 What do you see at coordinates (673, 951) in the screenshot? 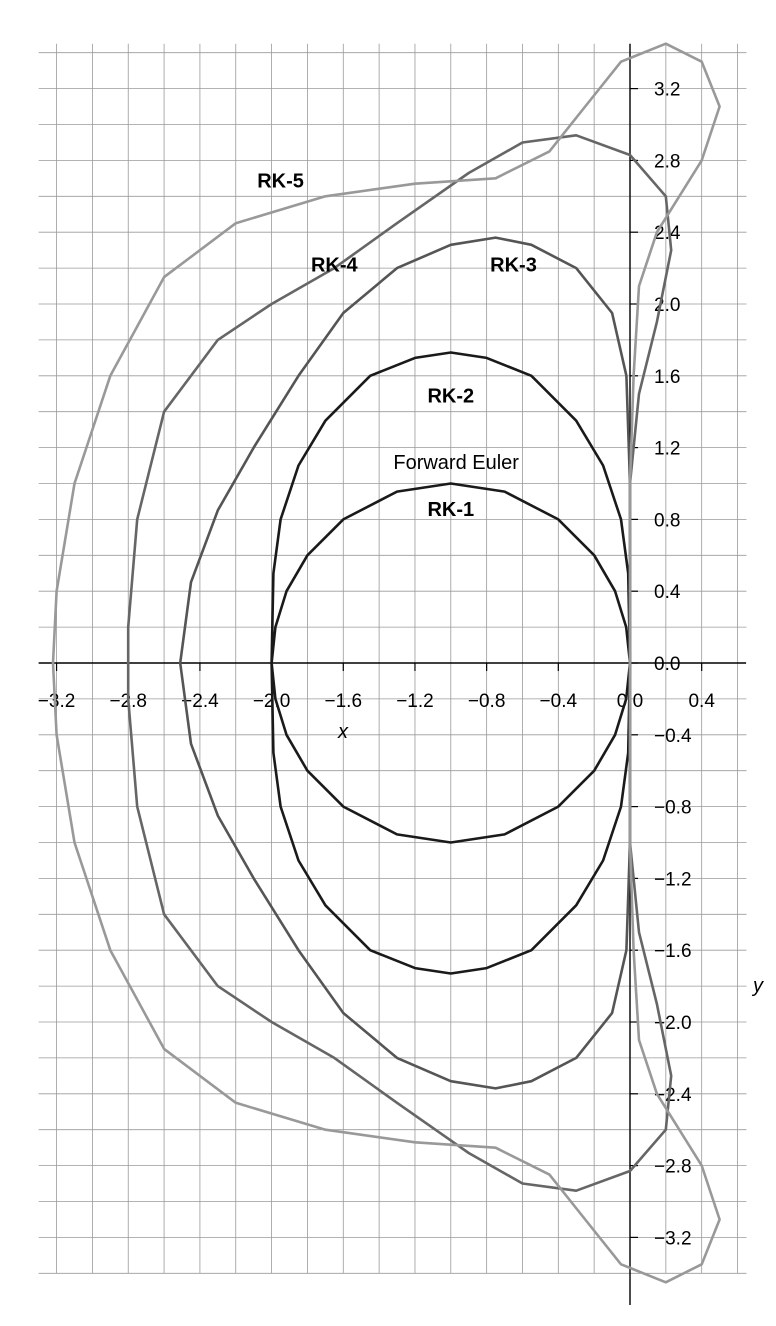
I see `y-tick-label: −1.6` at bounding box center [673, 951].